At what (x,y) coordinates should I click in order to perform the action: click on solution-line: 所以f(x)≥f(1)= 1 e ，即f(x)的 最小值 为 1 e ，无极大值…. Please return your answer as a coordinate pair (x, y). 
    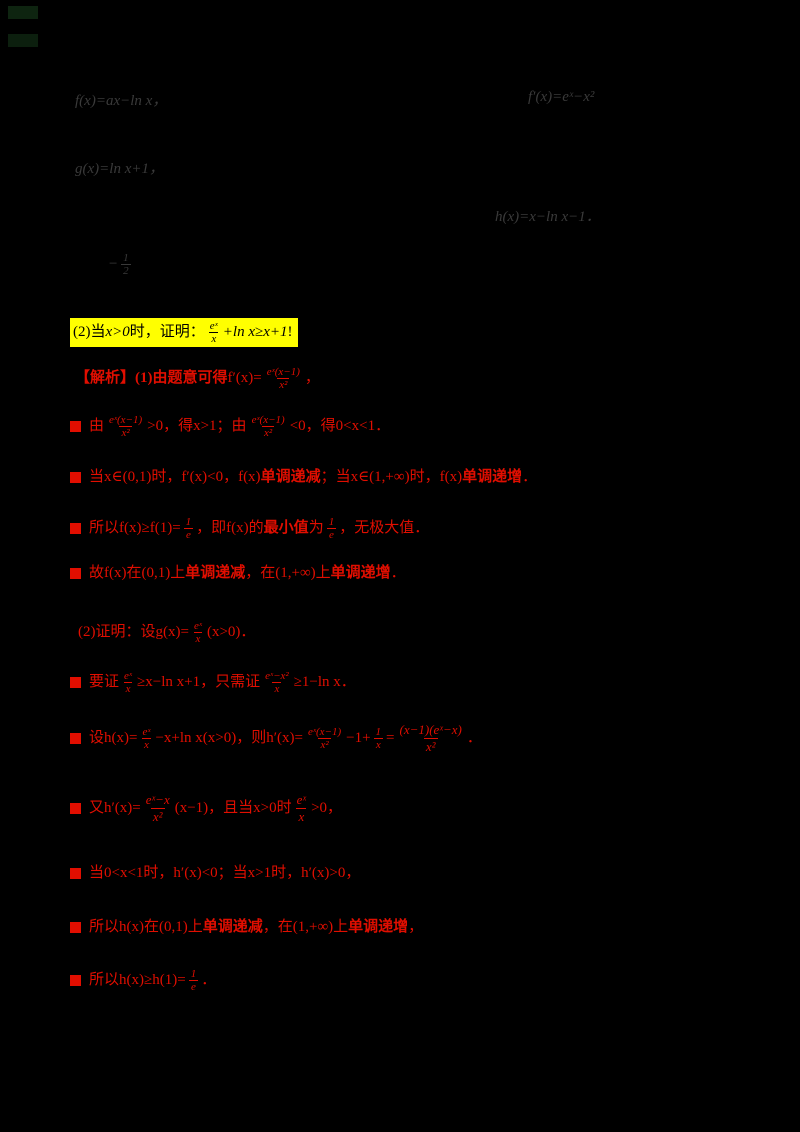
    Looking at the image, I should click on (249, 528).